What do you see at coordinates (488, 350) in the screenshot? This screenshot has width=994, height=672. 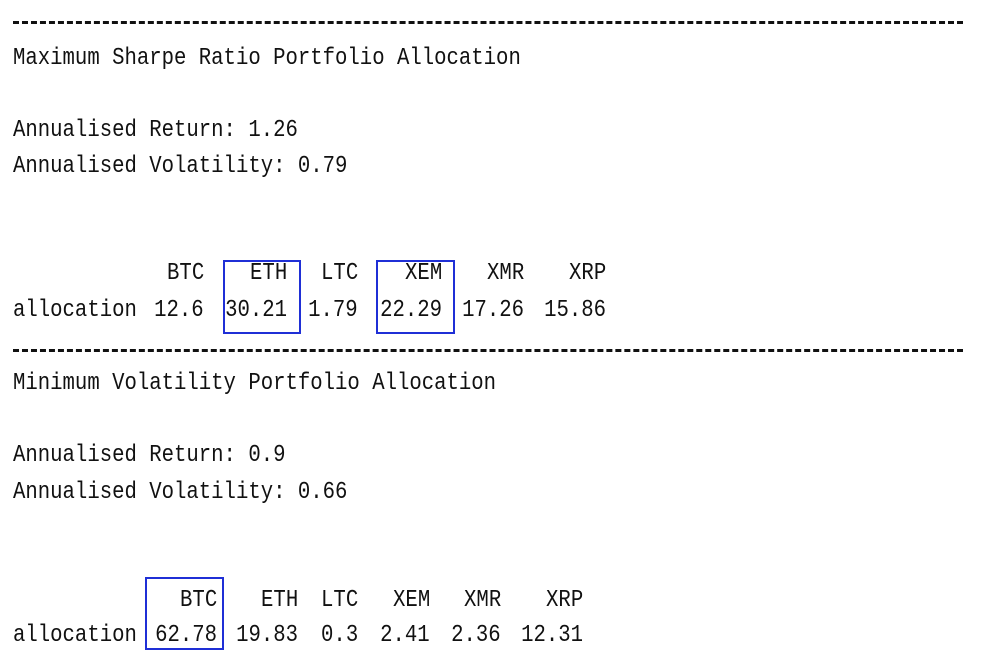 I see `dashed-divider-middle` at bounding box center [488, 350].